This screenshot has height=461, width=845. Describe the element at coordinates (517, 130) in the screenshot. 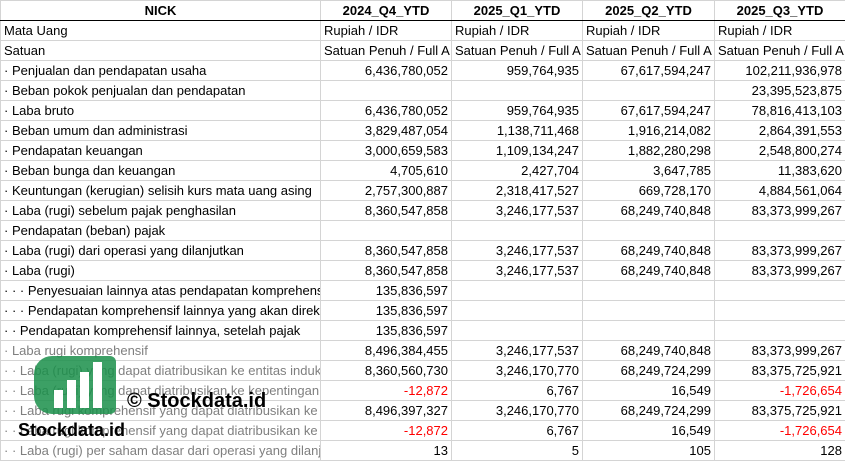

I see `cell-value: 1,138,711,468` at that location.